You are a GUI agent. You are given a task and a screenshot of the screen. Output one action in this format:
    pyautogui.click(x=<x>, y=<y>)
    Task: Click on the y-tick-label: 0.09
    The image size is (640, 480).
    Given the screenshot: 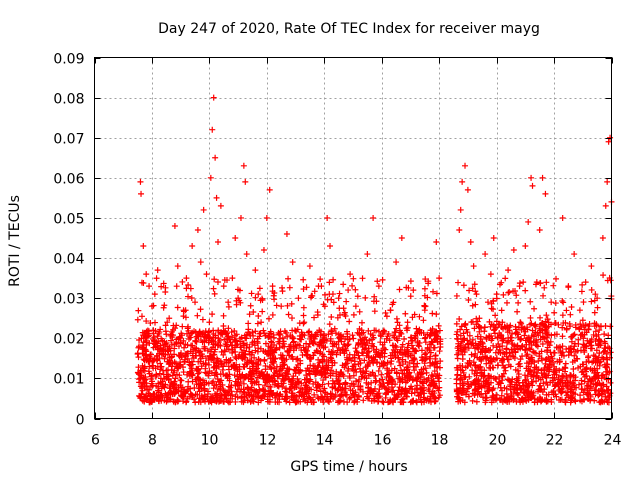 What is the action you would take?
    pyautogui.click(x=68, y=60)
    